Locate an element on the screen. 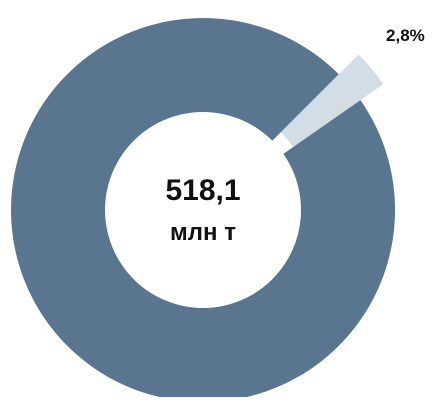 Image resolution: width=438 pixels, height=402 pixels. slice-label: 2,8% is located at coordinates (405, 35).